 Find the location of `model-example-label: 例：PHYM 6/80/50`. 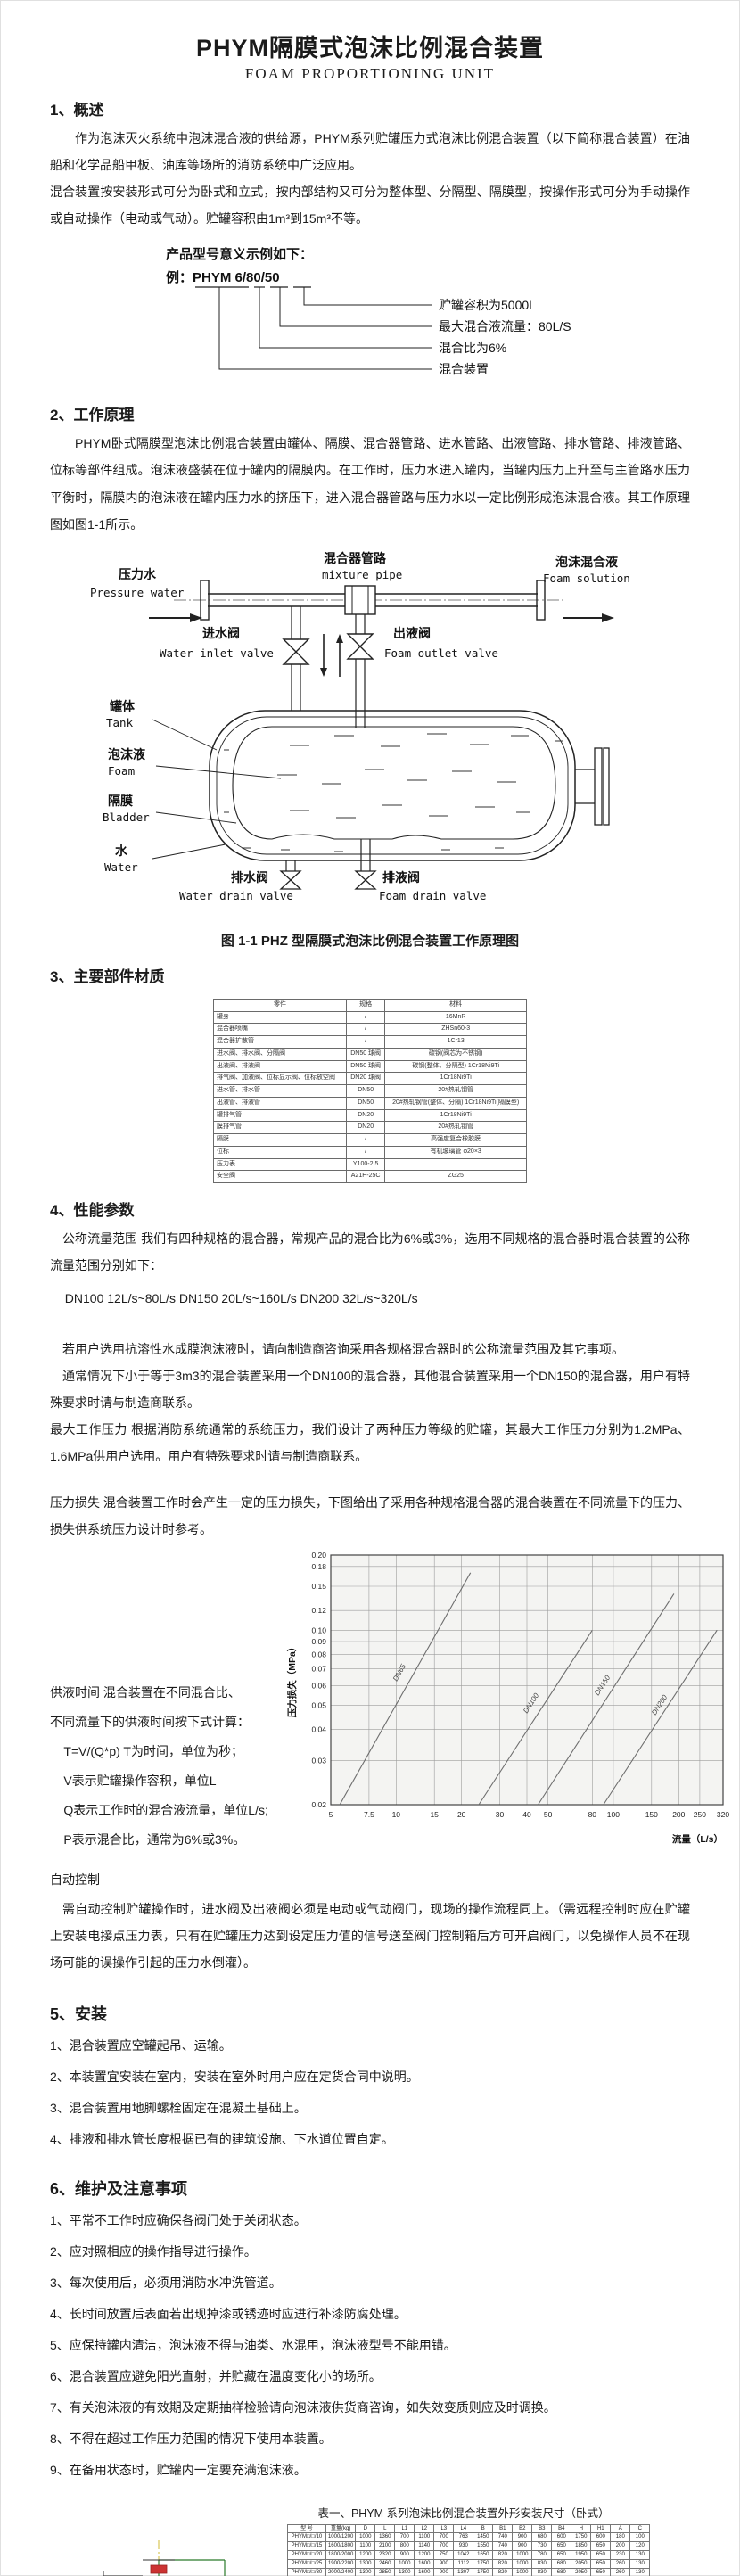

model-example-label: 例：PHYM 6/80/50 is located at coordinates (223, 277).